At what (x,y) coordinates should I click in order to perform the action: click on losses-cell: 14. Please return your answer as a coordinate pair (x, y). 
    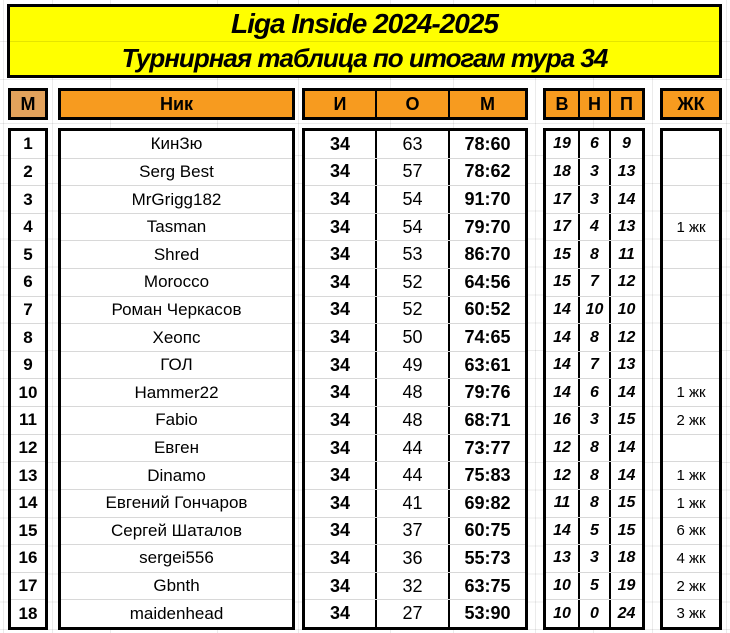
    Looking at the image, I should click on (626, 447).